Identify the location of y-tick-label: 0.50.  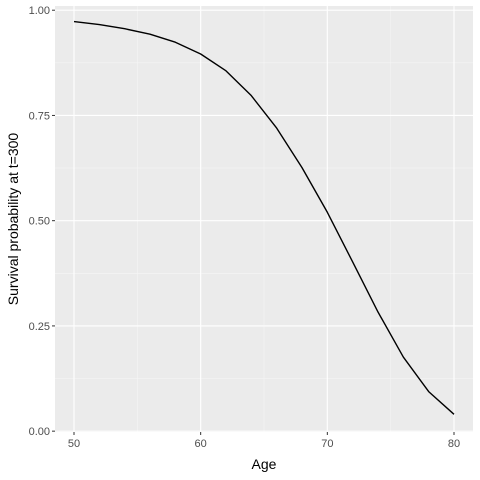
(39, 222).